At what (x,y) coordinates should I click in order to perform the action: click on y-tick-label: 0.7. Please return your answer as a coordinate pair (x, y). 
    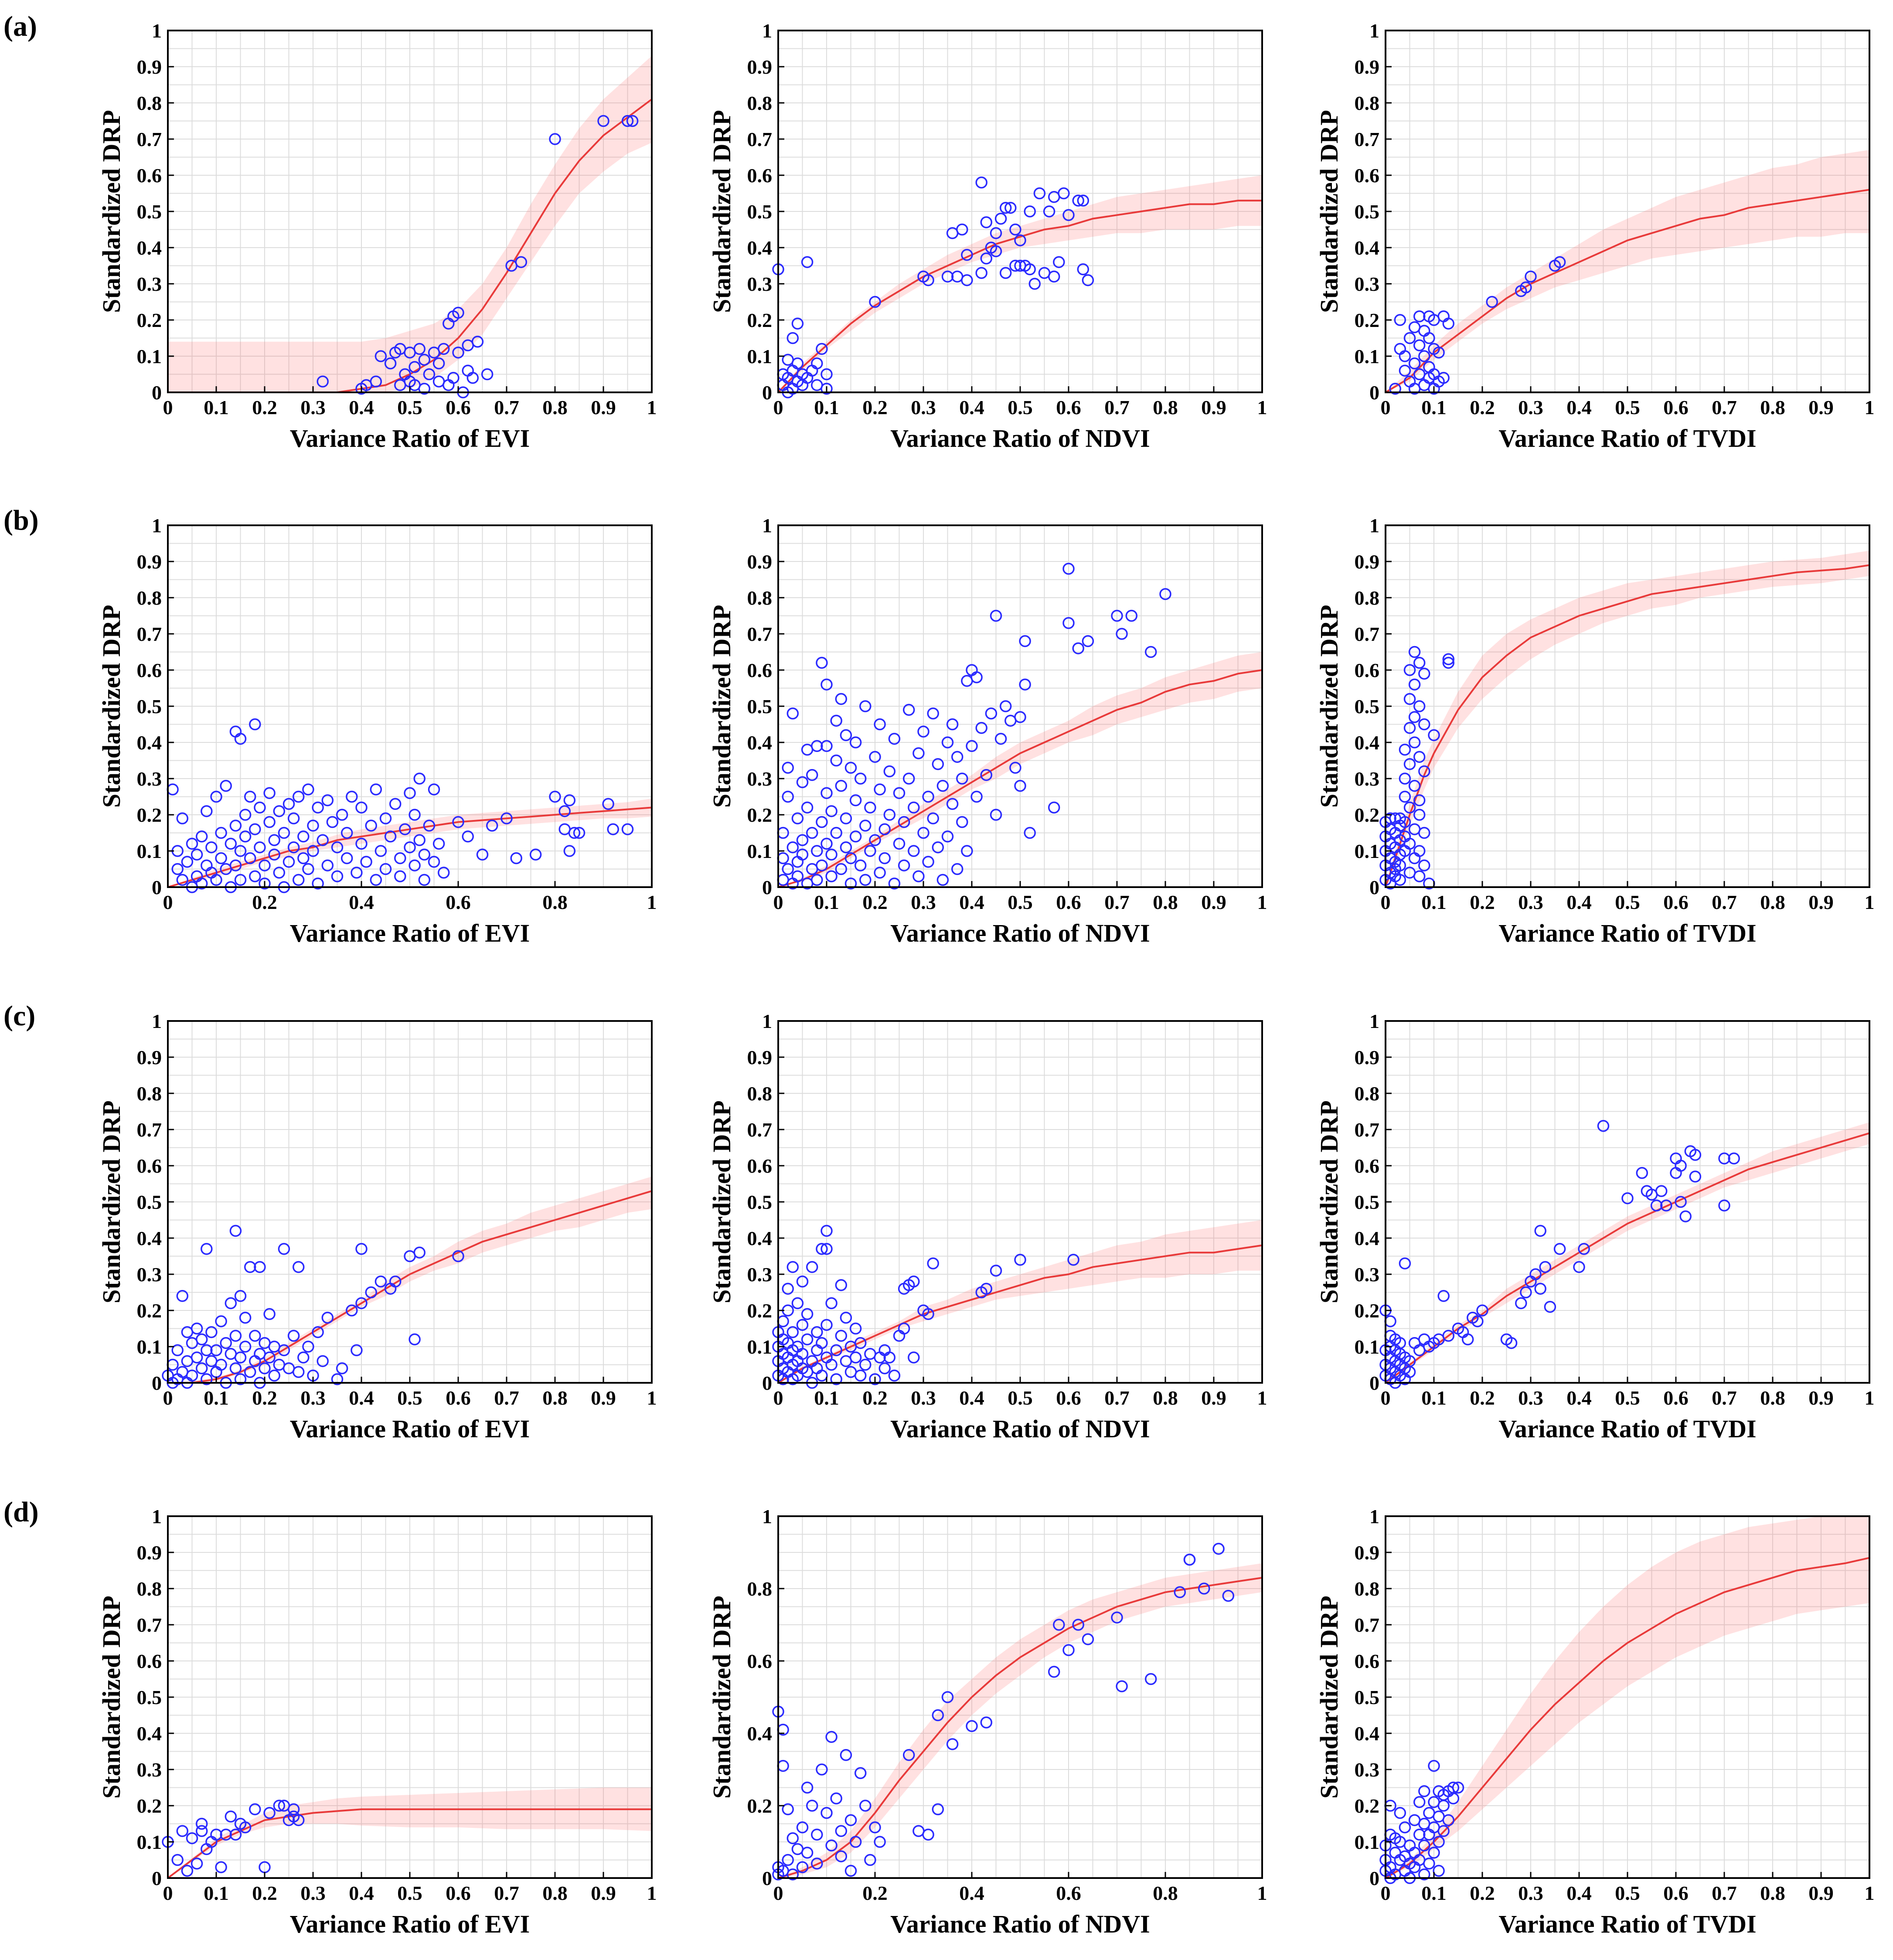
    Looking at the image, I should click on (149, 1625).